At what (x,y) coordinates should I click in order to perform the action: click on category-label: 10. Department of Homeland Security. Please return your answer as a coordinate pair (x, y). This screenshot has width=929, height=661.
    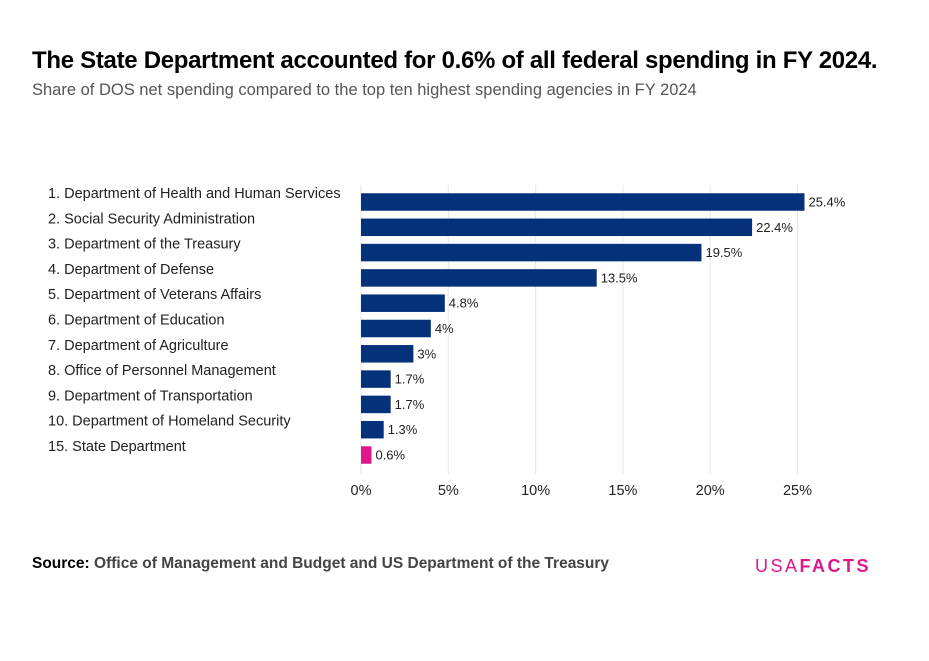
    Looking at the image, I should click on (169, 422).